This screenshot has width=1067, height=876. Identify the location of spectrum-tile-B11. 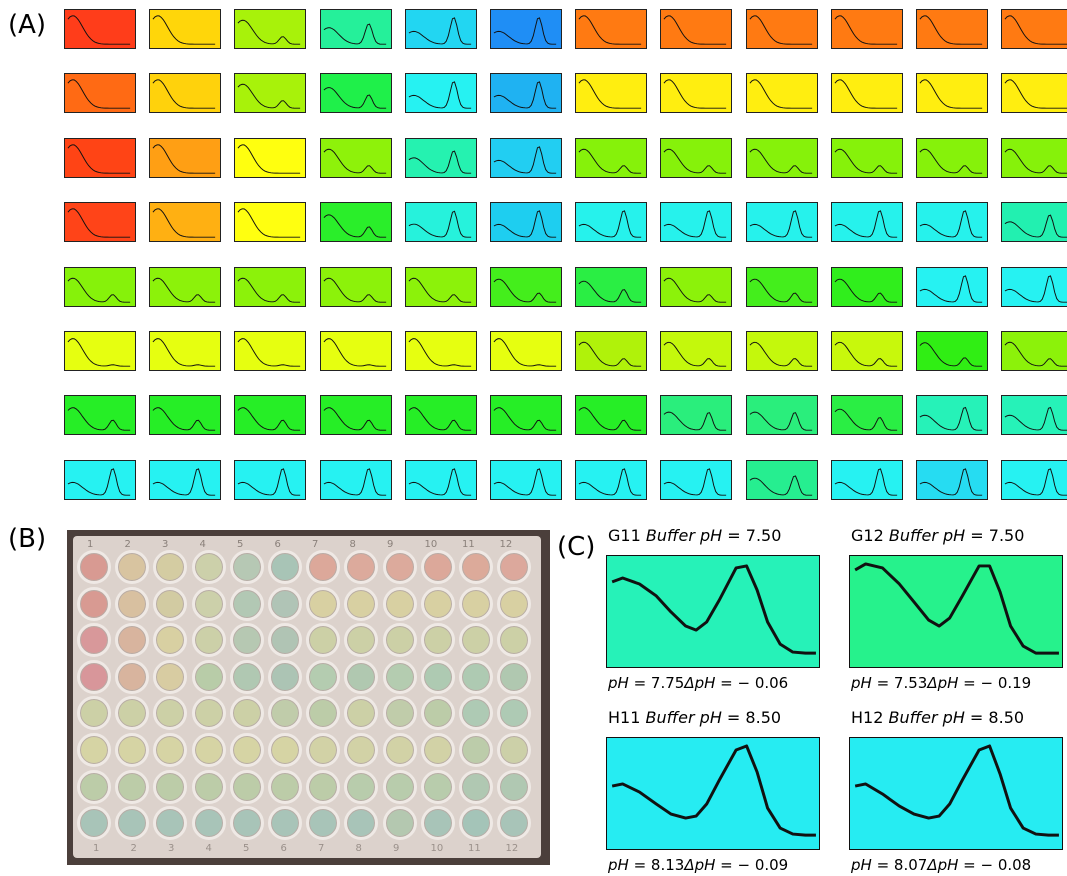
(952, 93).